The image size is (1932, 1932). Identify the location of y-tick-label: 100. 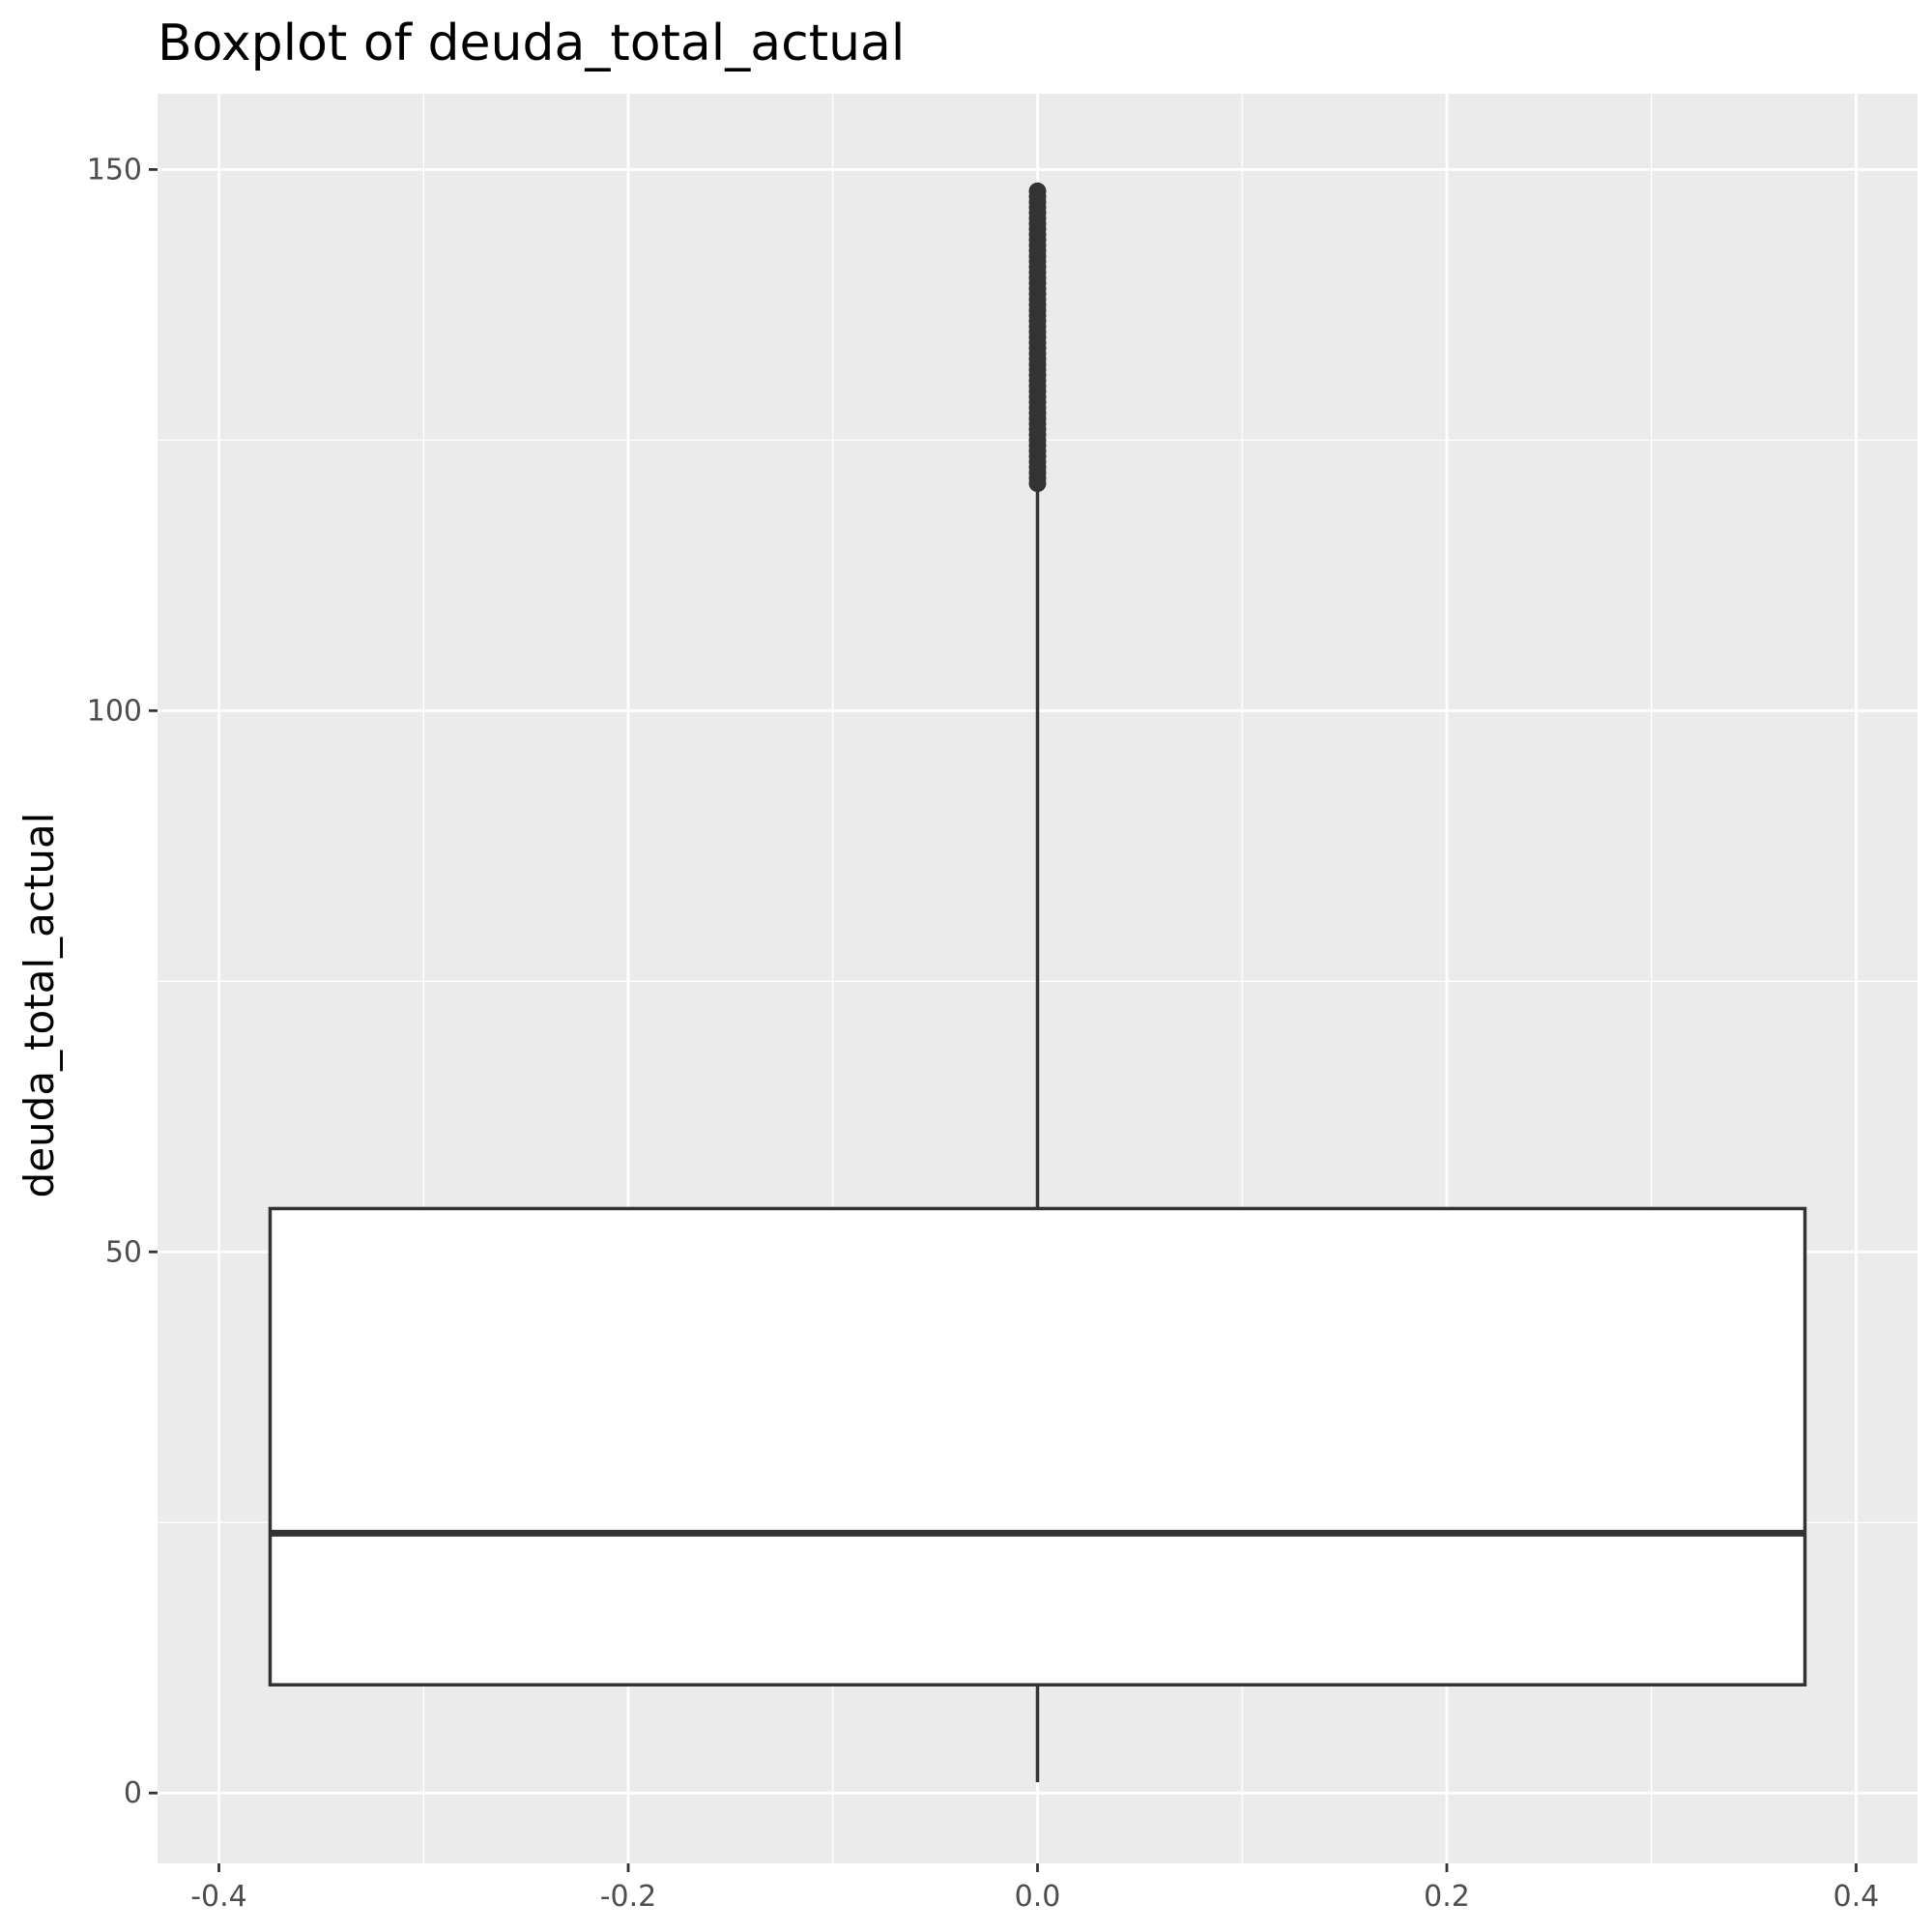
(114, 711).